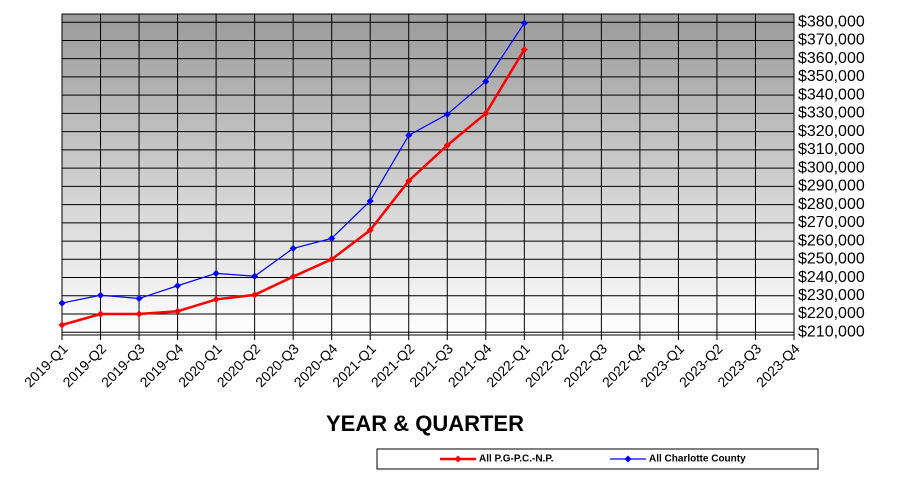  Describe the element at coordinates (831, 313) in the screenshot. I see `y-tick-label: $220,000` at that location.